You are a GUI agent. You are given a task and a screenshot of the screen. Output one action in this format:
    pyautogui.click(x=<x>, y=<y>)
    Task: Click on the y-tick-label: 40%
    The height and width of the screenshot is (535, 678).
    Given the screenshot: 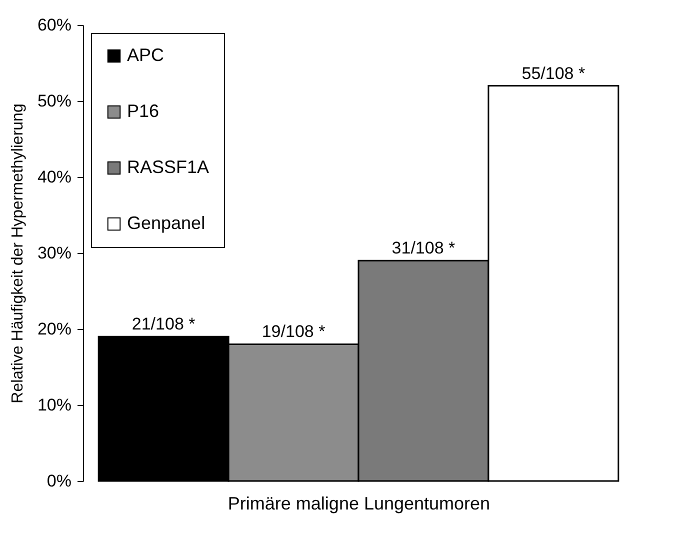 What is the action you would take?
    pyautogui.click(x=54, y=177)
    